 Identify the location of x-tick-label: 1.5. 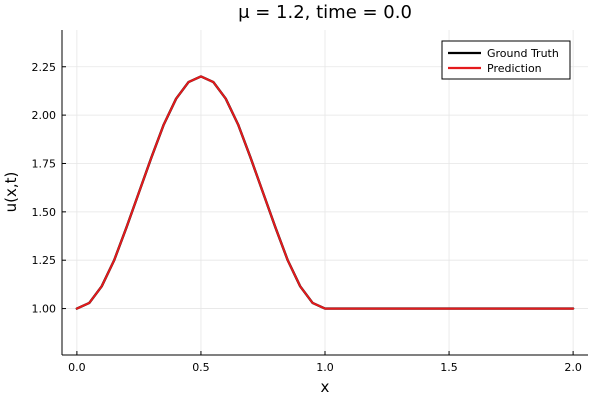
(449, 367).